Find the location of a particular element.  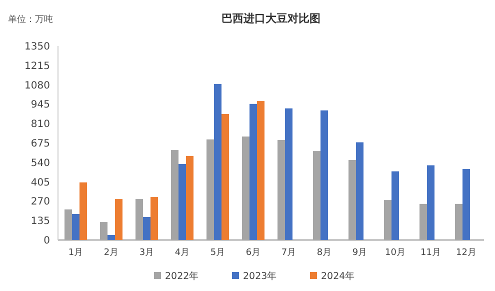

y-tick-label: 1215 is located at coordinates (37, 66).